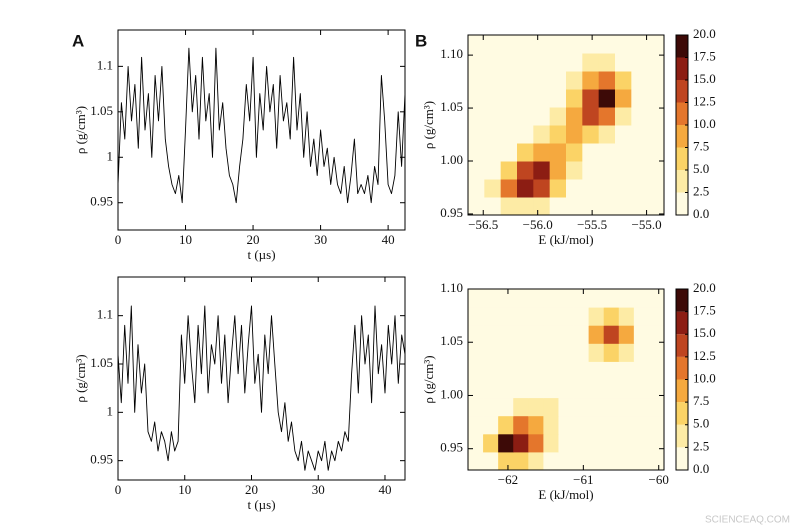 This screenshot has width=800, height=530. I want to click on watermark: SCIENCEAQ.COM, so click(747, 520).